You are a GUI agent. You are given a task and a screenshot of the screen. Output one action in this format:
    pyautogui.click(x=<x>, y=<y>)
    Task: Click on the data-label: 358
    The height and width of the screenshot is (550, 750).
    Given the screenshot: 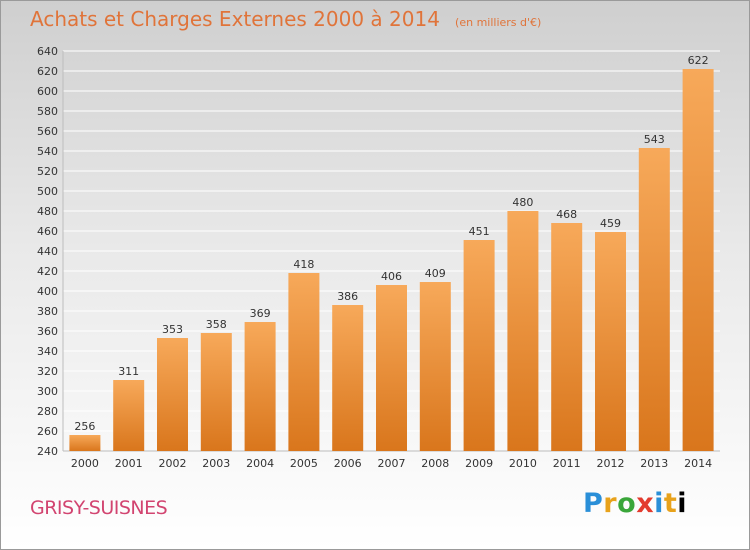 What is the action you would take?
    pyautogui.click(x=216, y=324)
    